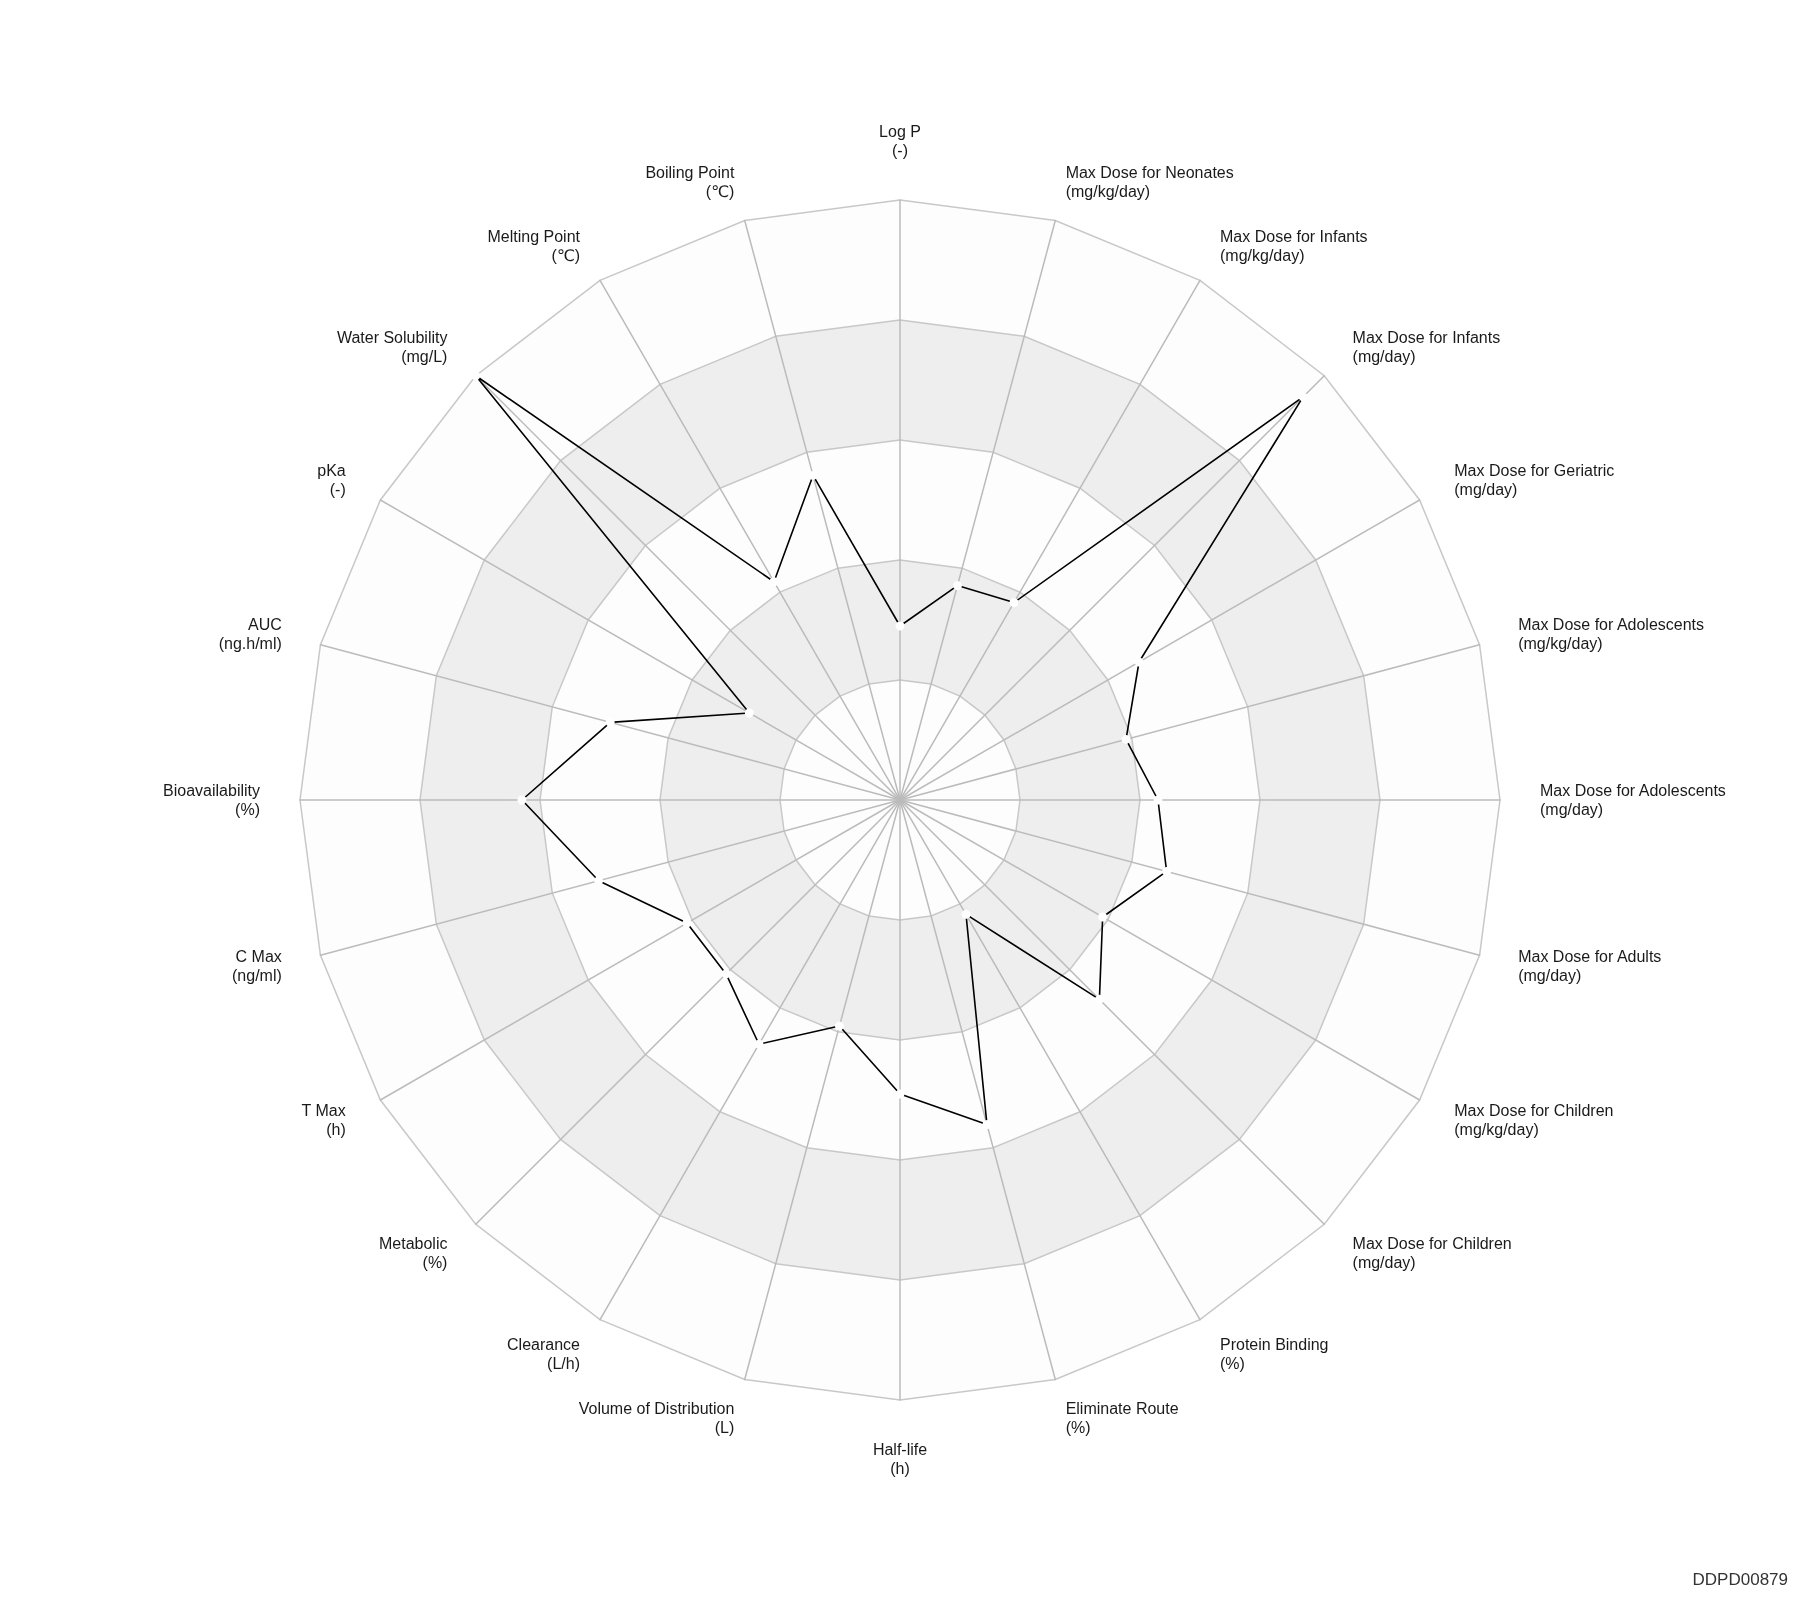  Describe the element at coordinates (1122, 1418) in the screenshot. I see `spoke-label: Eliminate Route (%)` at that location.